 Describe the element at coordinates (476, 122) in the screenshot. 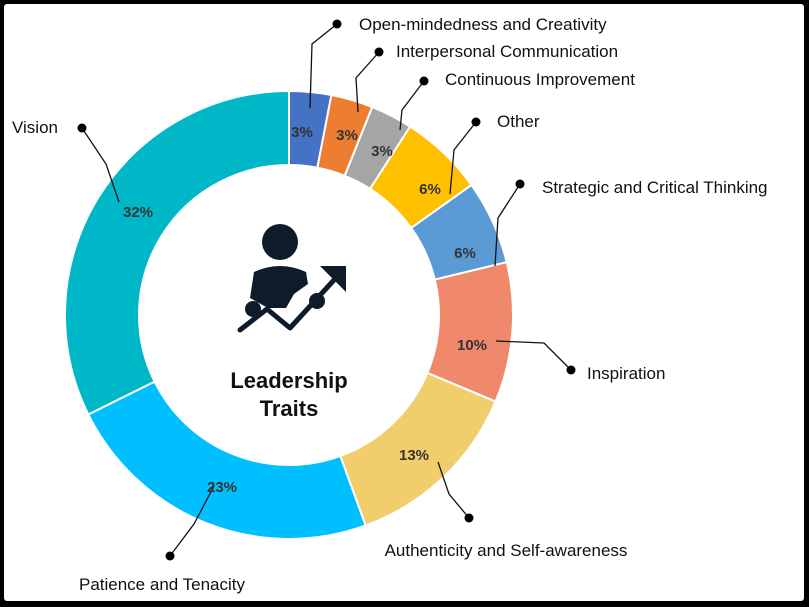

I see `leader-dot-other` at that location.